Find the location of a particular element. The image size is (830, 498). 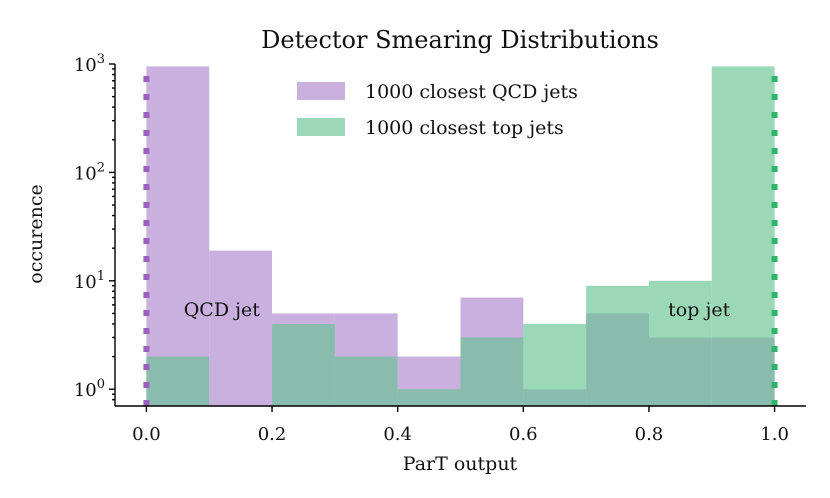

legend-label-0: 1000 closest QCD jets is located at coordinates (471, 92).